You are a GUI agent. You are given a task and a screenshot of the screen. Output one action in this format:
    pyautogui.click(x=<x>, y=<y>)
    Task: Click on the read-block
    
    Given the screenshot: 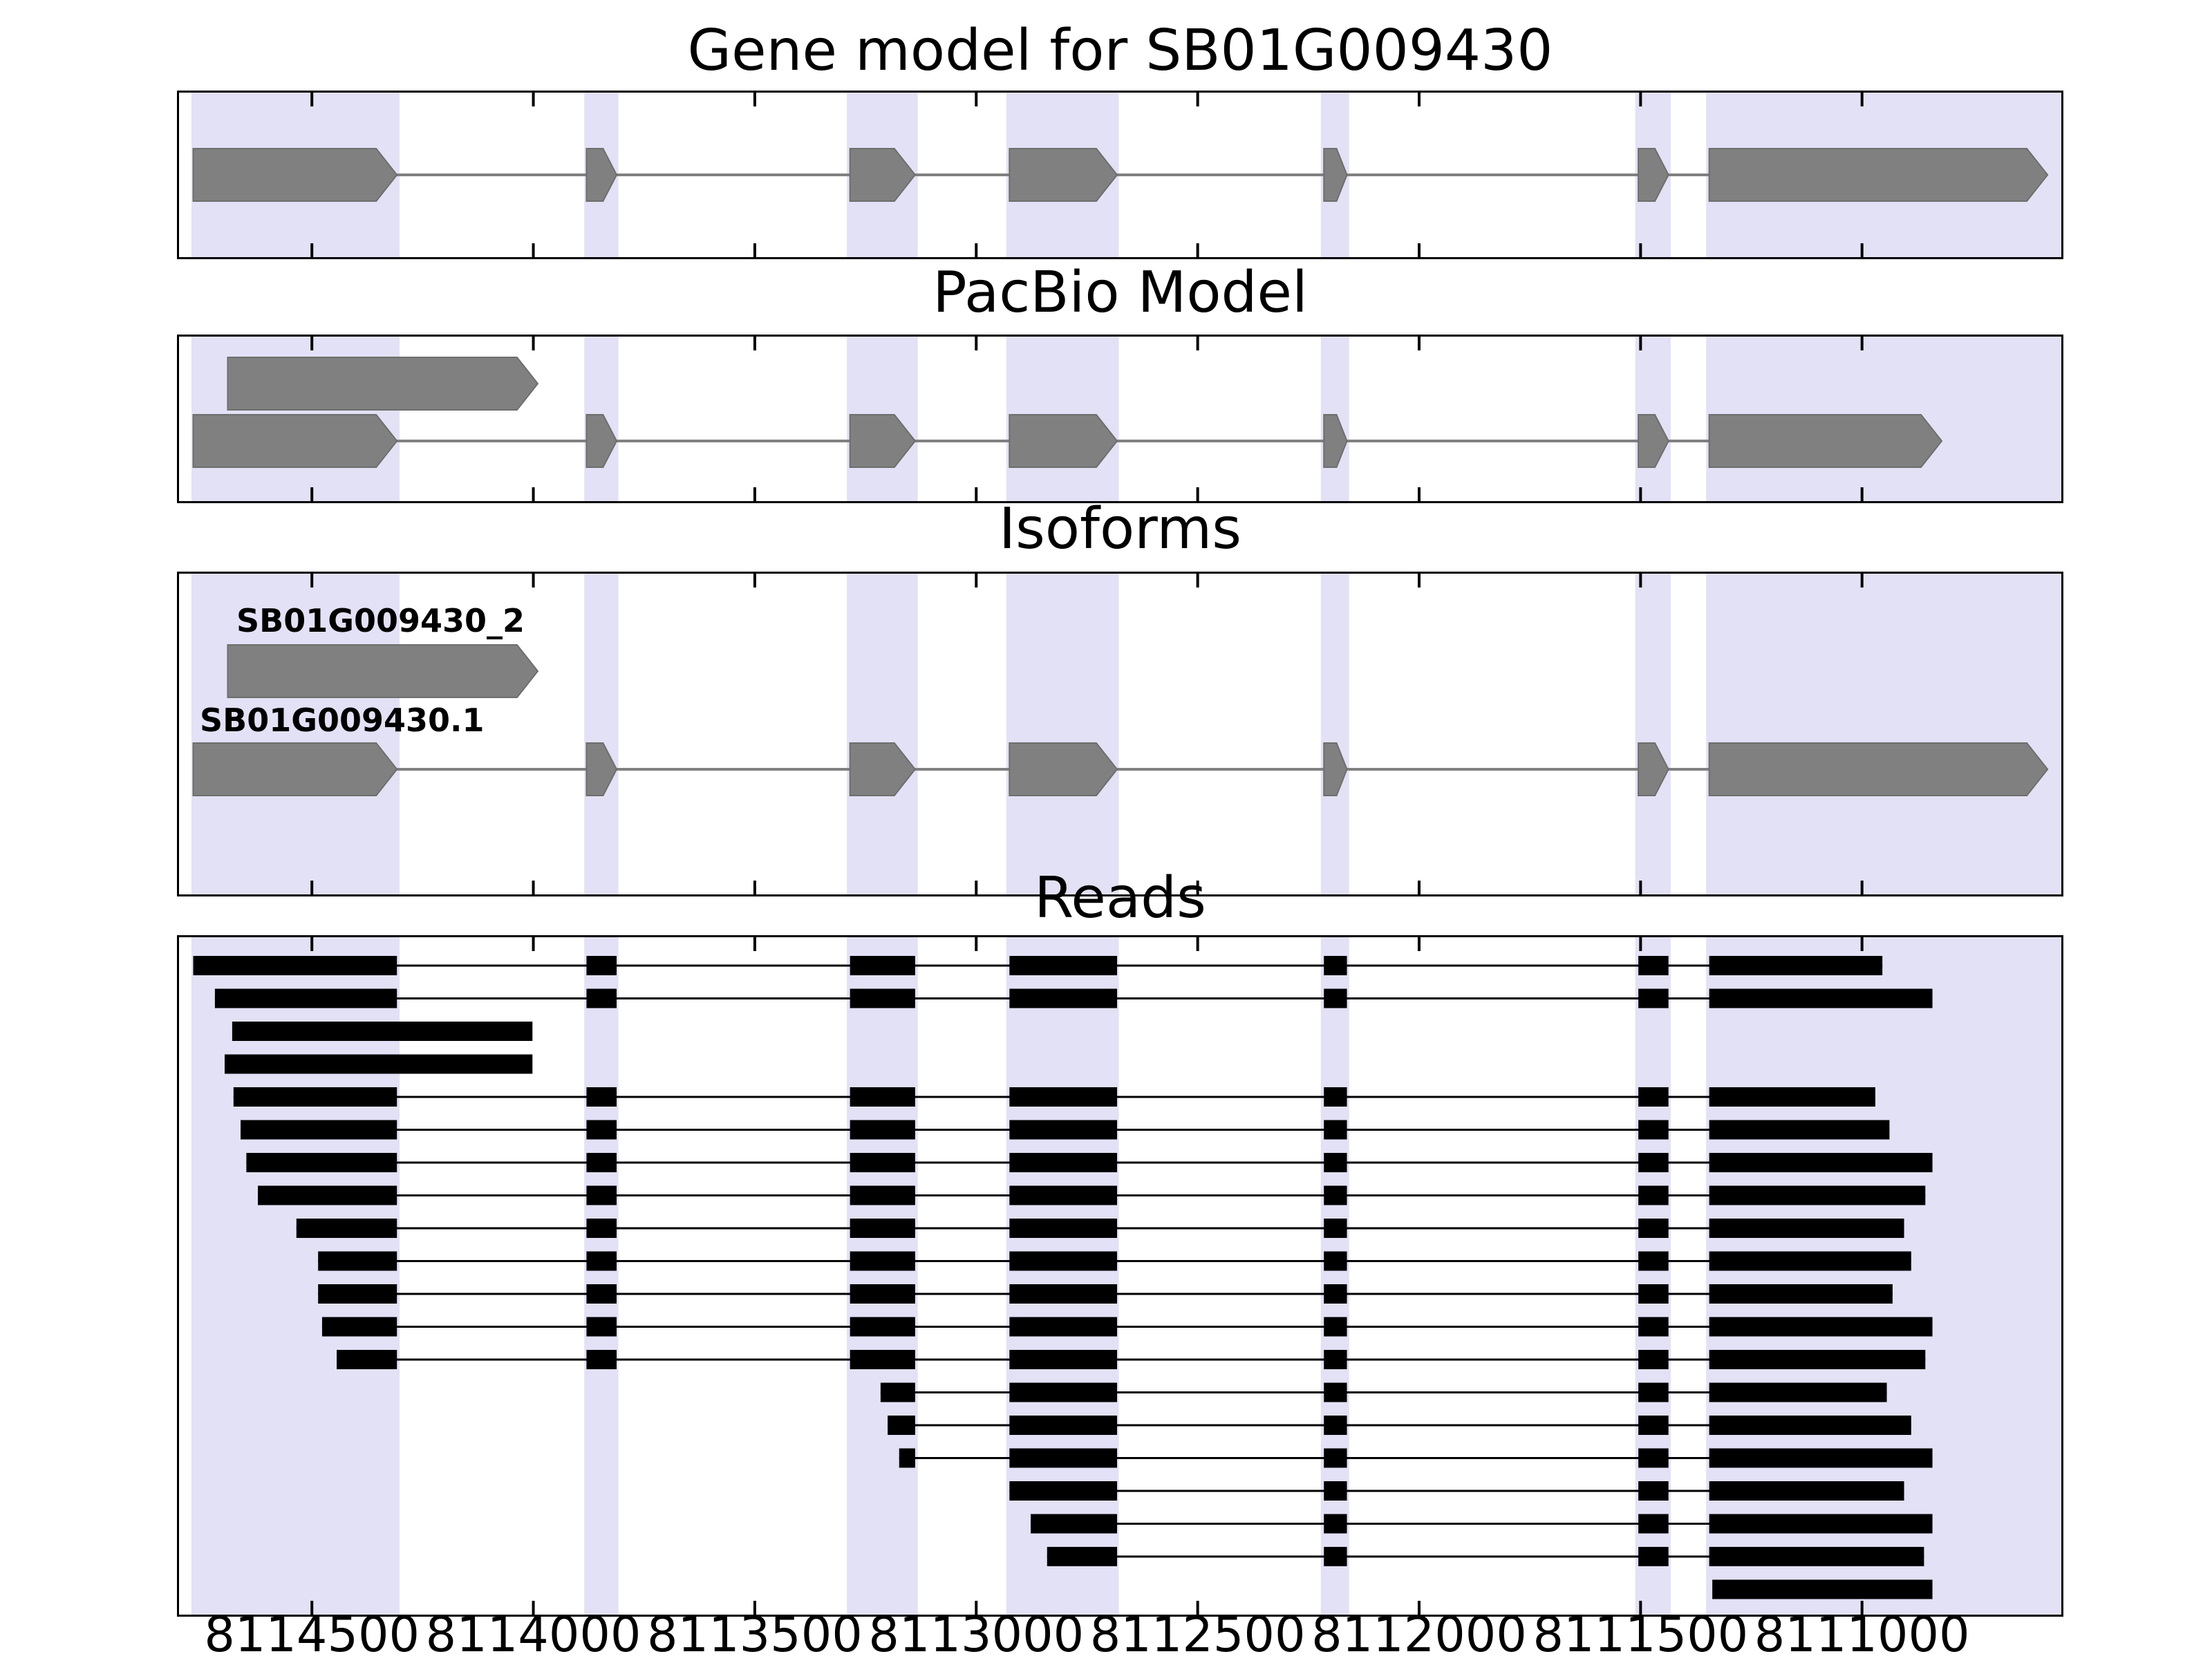 What is the action you would take?
    pyautogui.click(x=378, y=1064)
    